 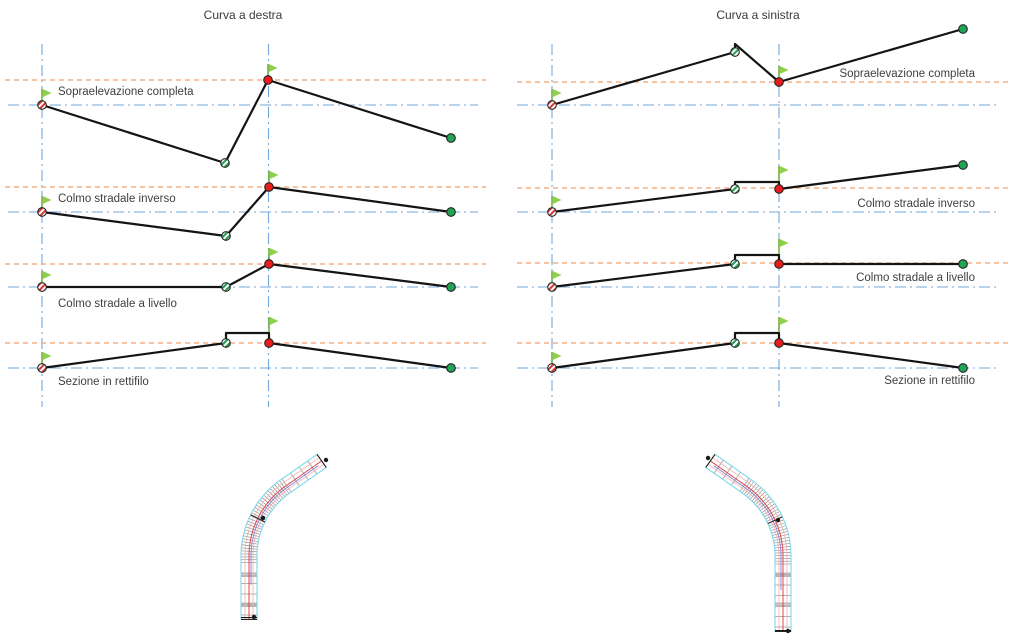 I want to click on row-label-sezione-in-rettifilo-sinistra: Sezione in rettifilo, so click(x=929, y=381).